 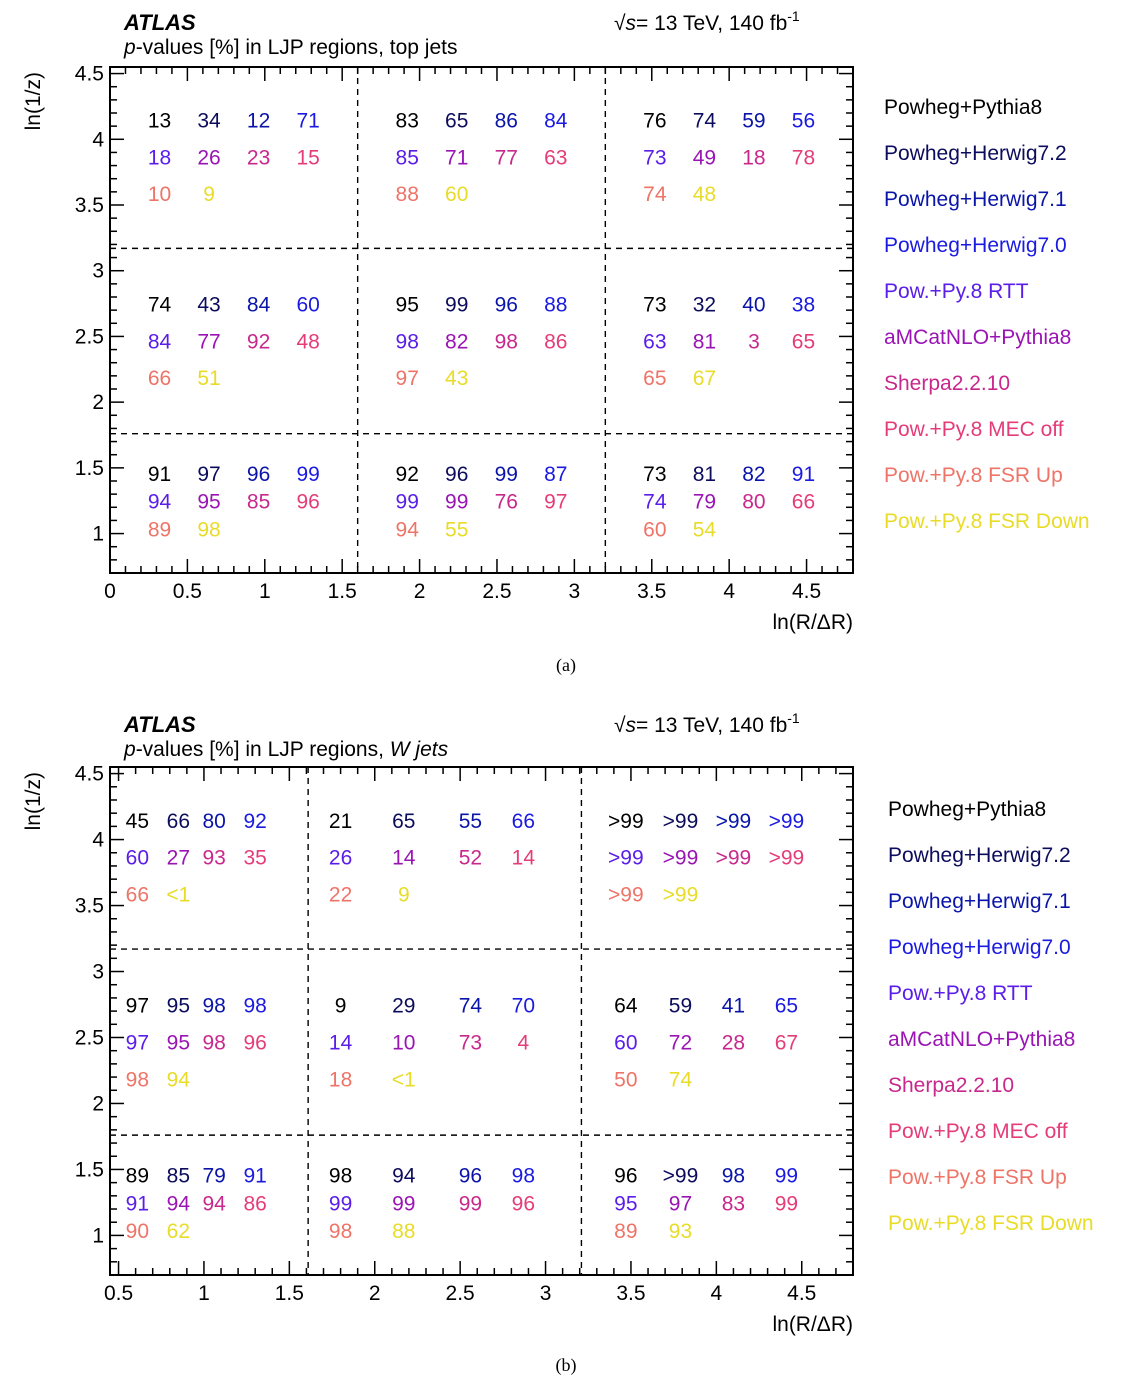 I want to click on p-value-label: 51, so click(x=208, y=378).